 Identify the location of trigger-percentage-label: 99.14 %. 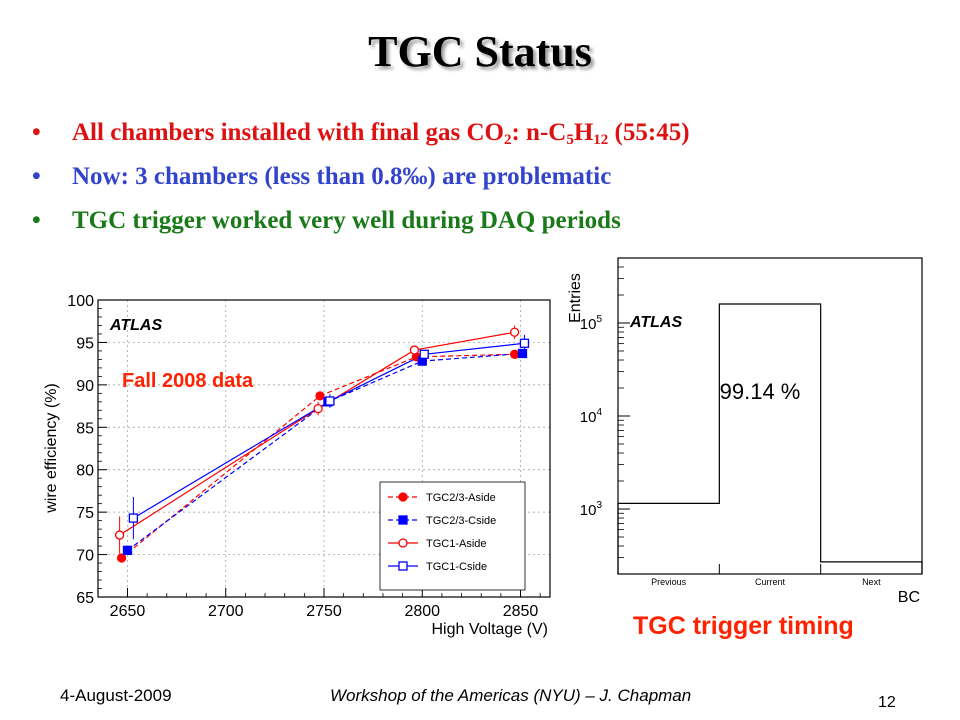
(760, 391).